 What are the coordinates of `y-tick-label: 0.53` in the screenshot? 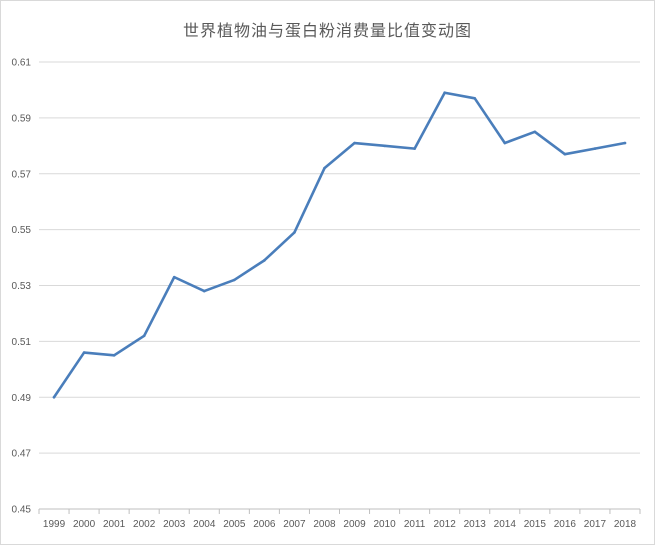 It's located at (22, 286).